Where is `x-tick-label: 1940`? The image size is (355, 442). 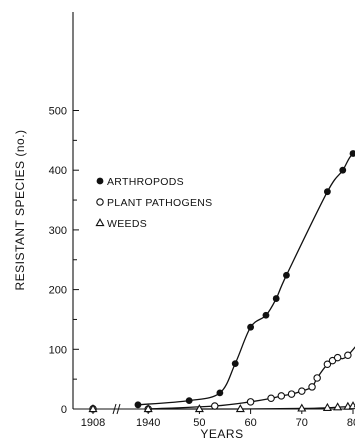 x-tick-label: 1940 is located at coordinates (148, 423).